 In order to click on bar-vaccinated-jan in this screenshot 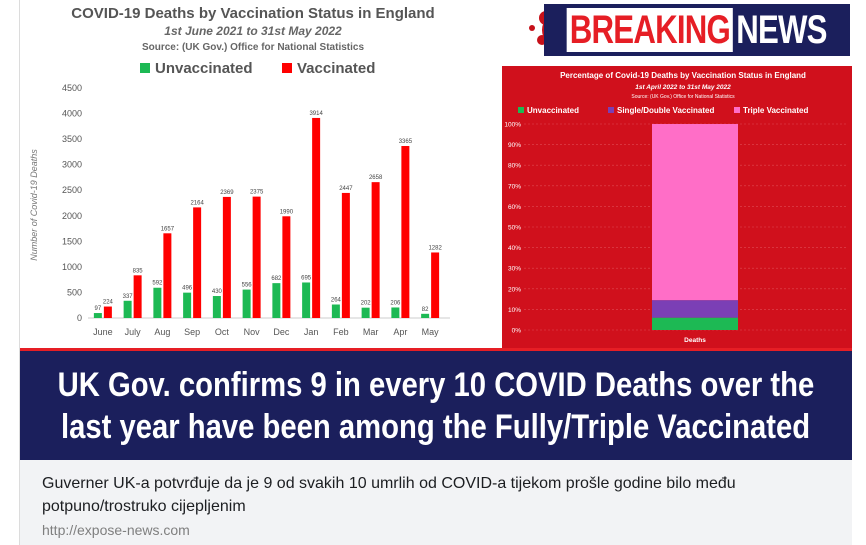, I will do `click(316, 217)`.